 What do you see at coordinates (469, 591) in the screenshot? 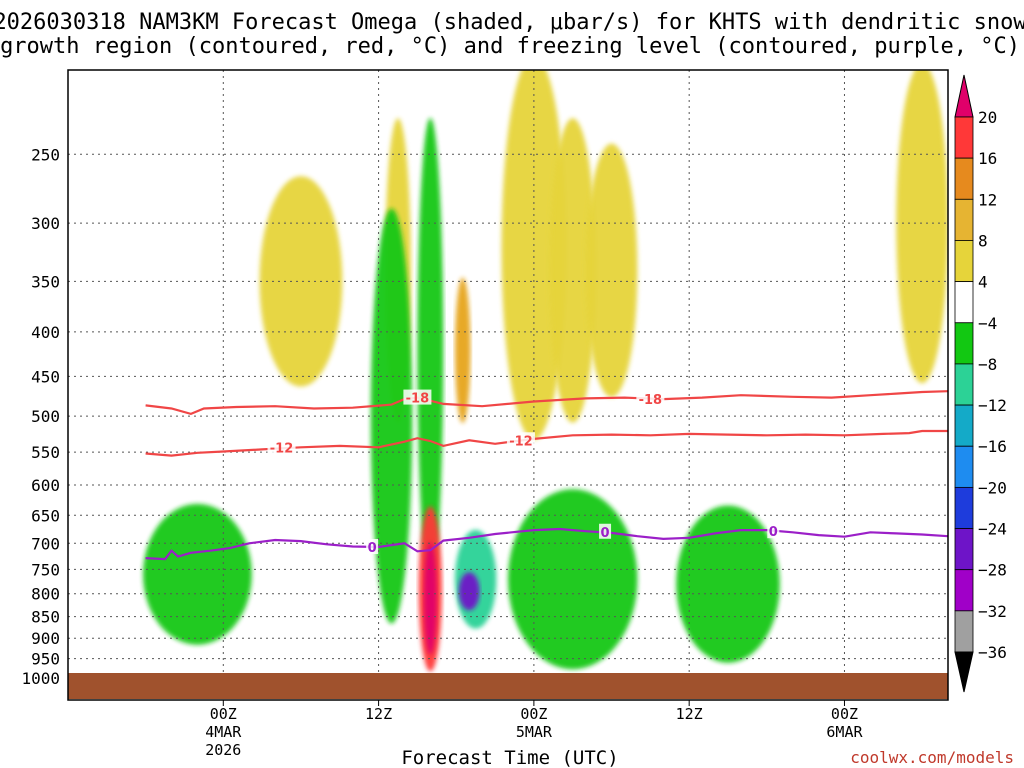
I see `omega-area-purple-core` at bounding box center [469, 591].